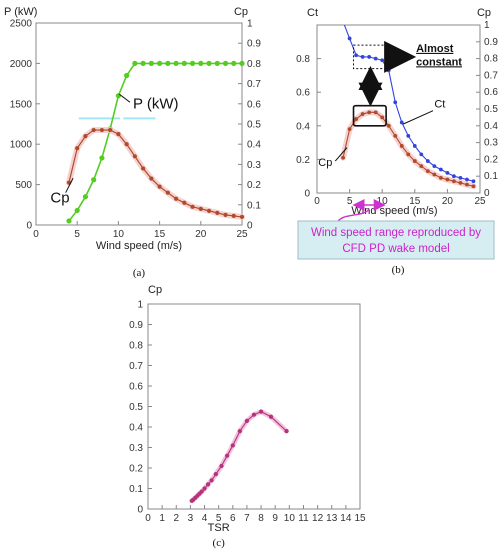 The image size is (501, 550). What do you see at coordinates (398, 109) in the screenshot?
I see `b-plot-frame` at bounding box center [398, 109].